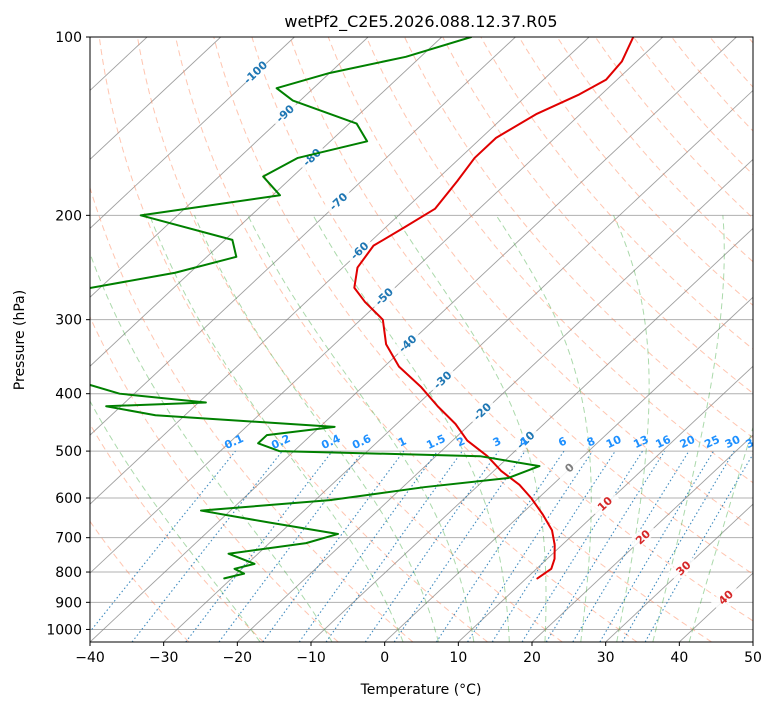 The image size is (775, 708). What do you see at coordinates (68, 539) in the screenshot?
I see `y-tick-label-700: 700` at bounding box center [68, 539].